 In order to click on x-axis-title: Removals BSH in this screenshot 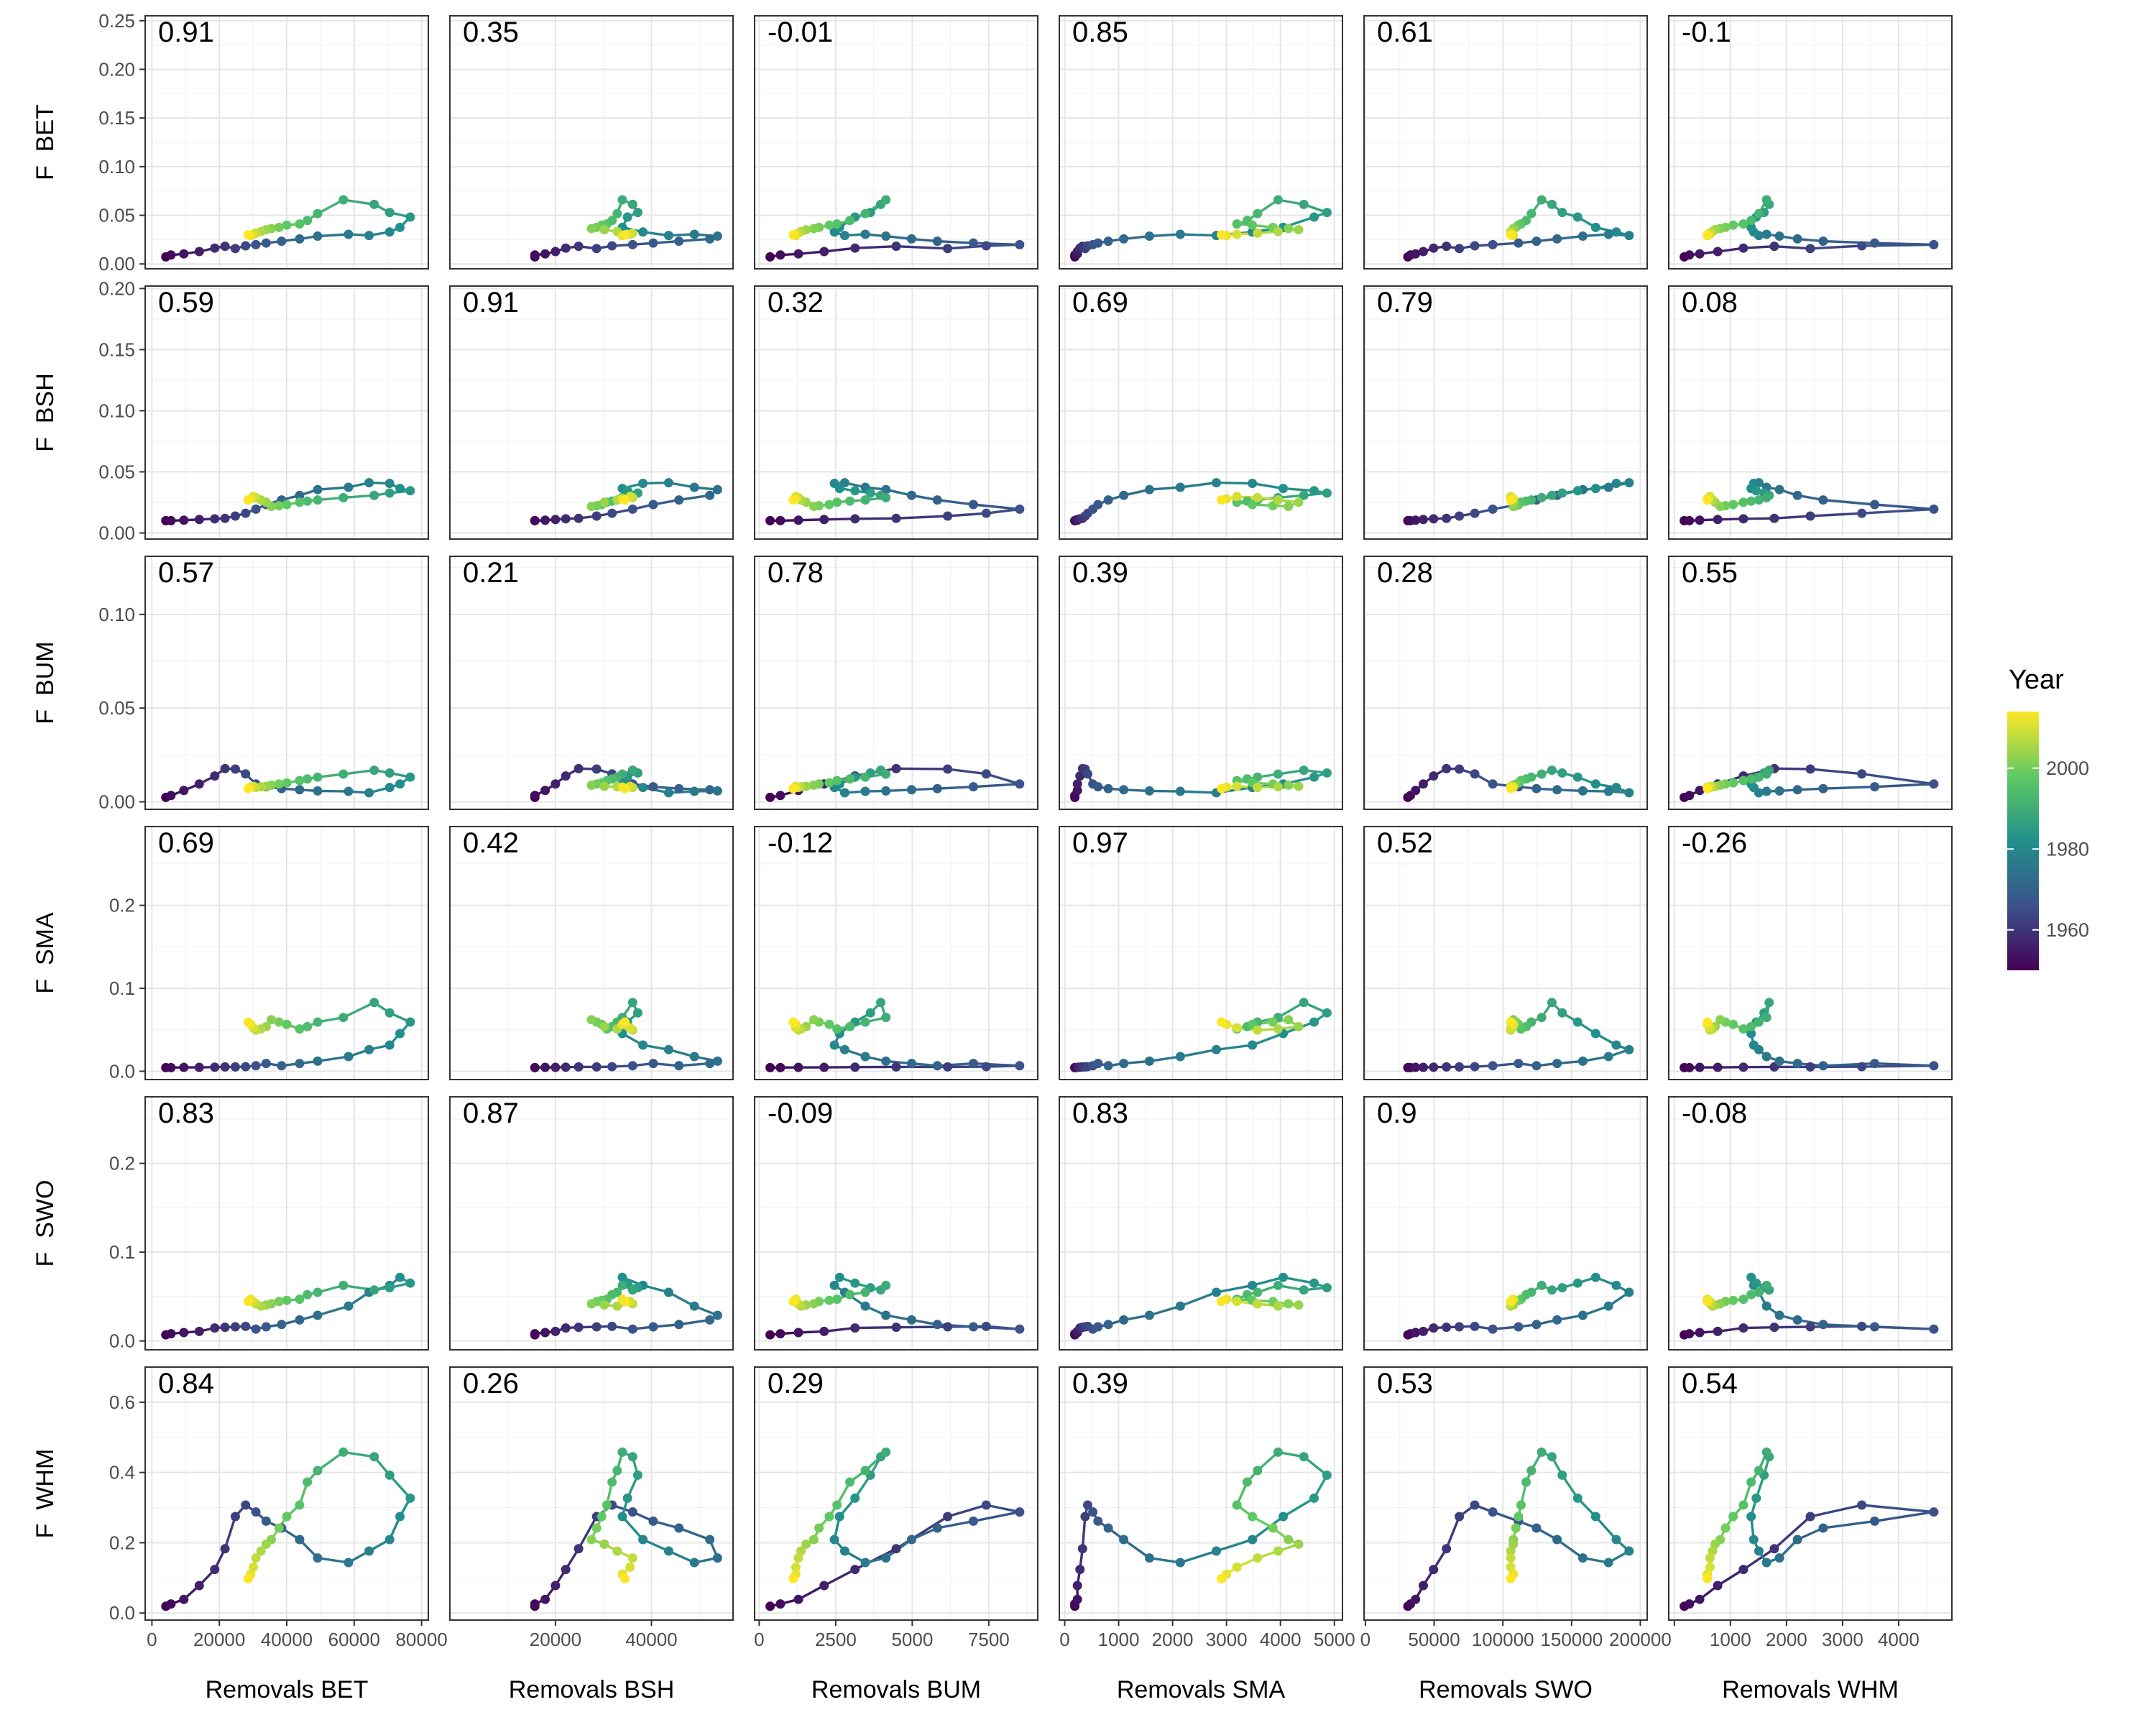, I will do `click(592, 1689)`.